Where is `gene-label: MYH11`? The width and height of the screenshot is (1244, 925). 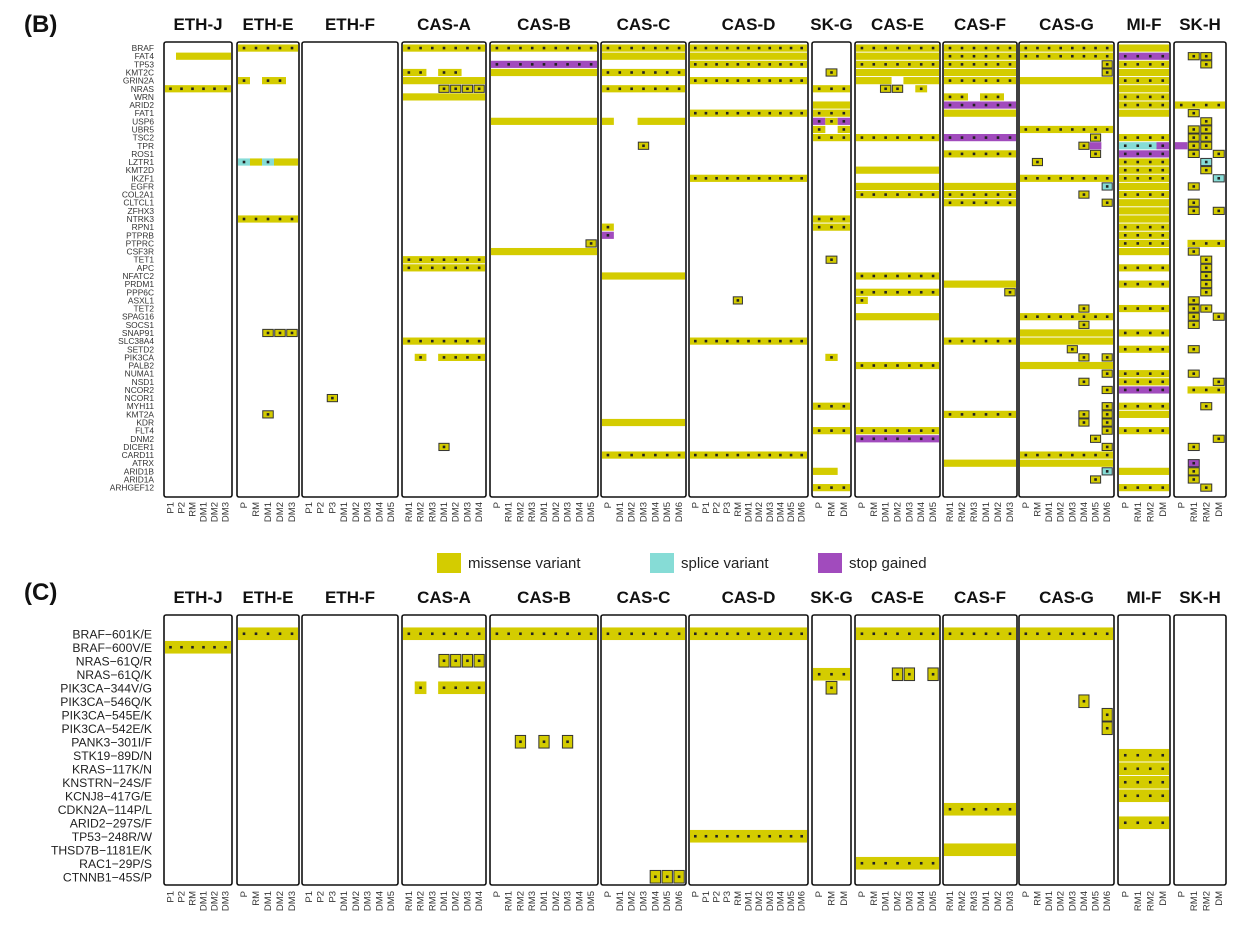
gene-label: MYH11 is located at coordinates (141, 406).